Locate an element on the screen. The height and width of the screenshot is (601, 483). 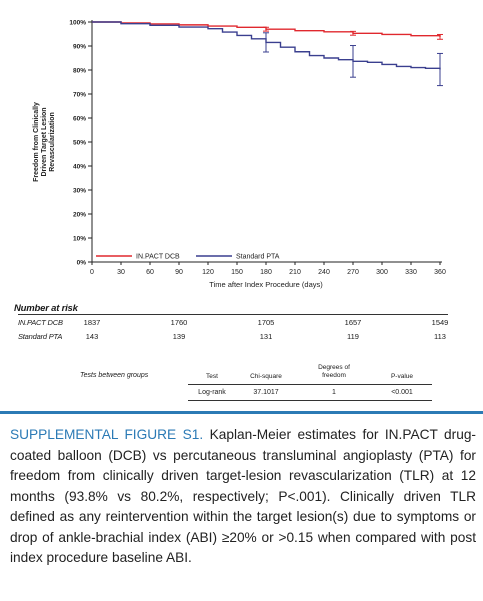
risk-value: 131 is located at coordinates (266, 336).